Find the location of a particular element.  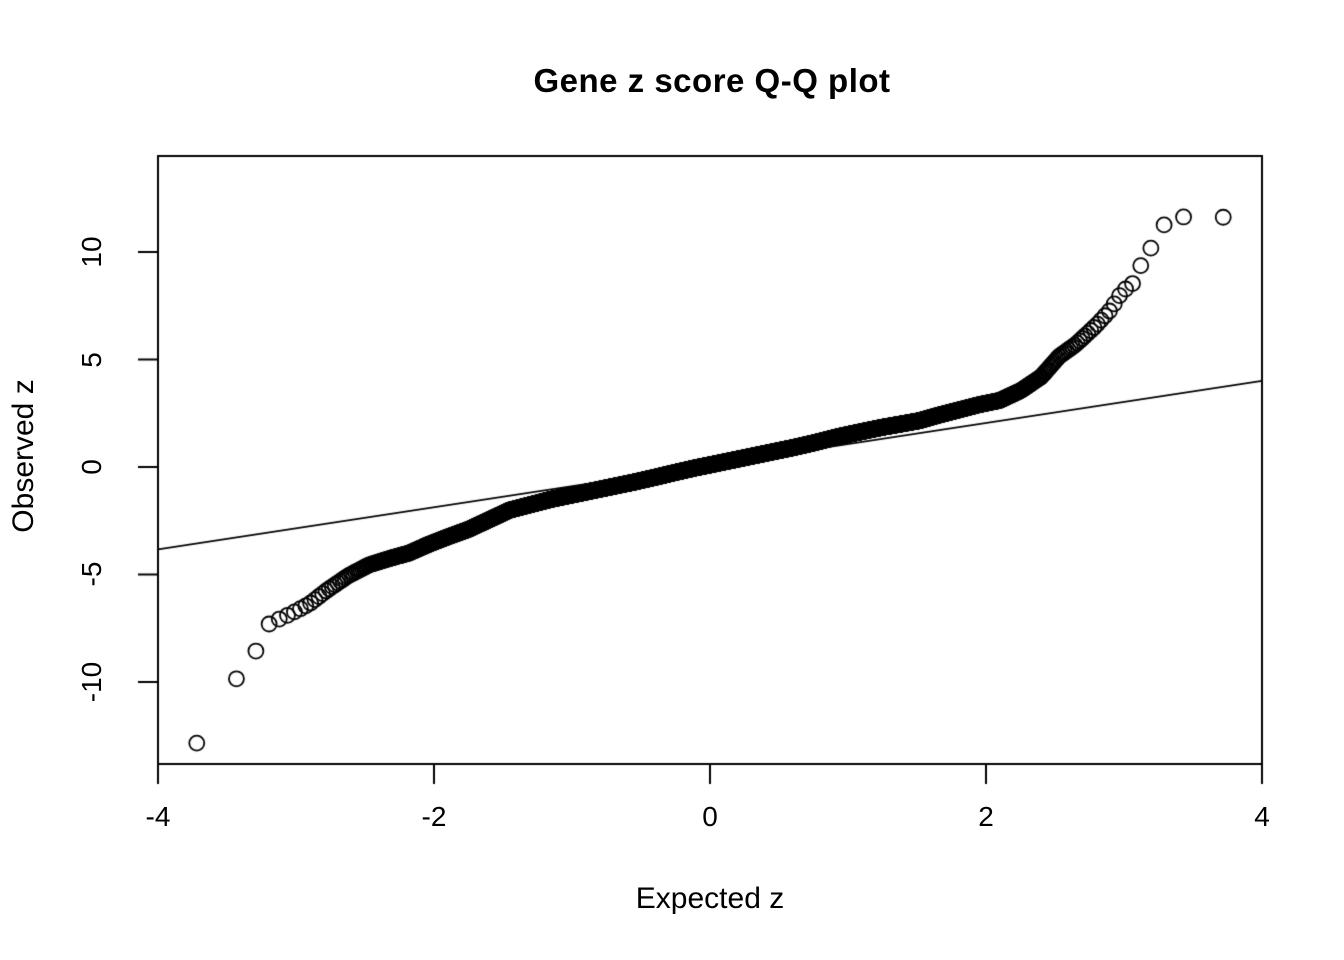

y-tick-label-neg10: -10 is located at coordinates (91, 682).